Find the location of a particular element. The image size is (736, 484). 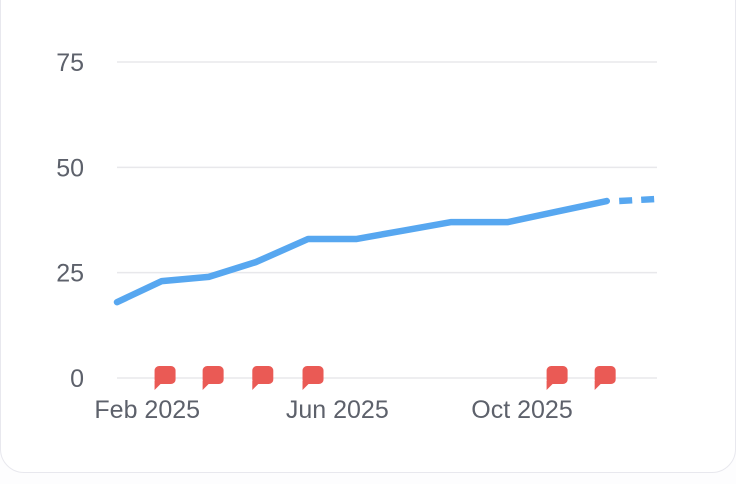

event-marker-May 2025 is located at coordinates (313, 378).